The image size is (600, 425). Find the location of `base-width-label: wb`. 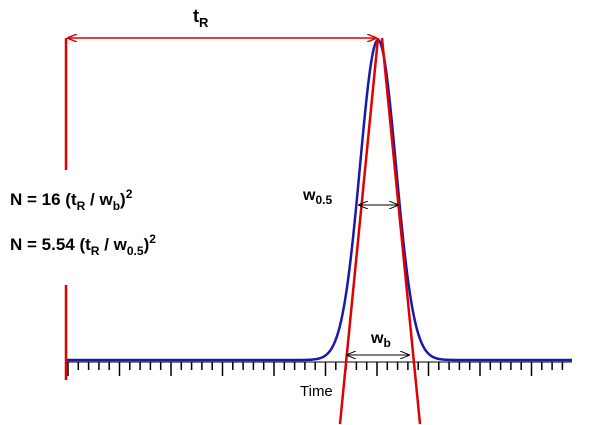

base-width-label: wb is located at coordinates (380, 340).